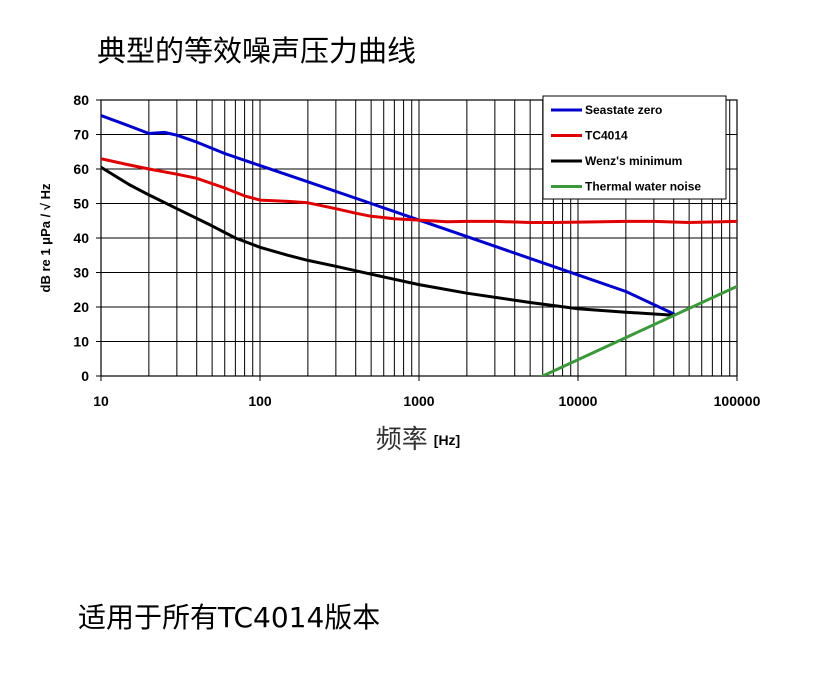 This screenshot has width=826, height=675. What do you see at coordinates (447, 440) in the screenshot?
I see `x-axis-label-unit: [Hz]` at bounding box center [447, 440].